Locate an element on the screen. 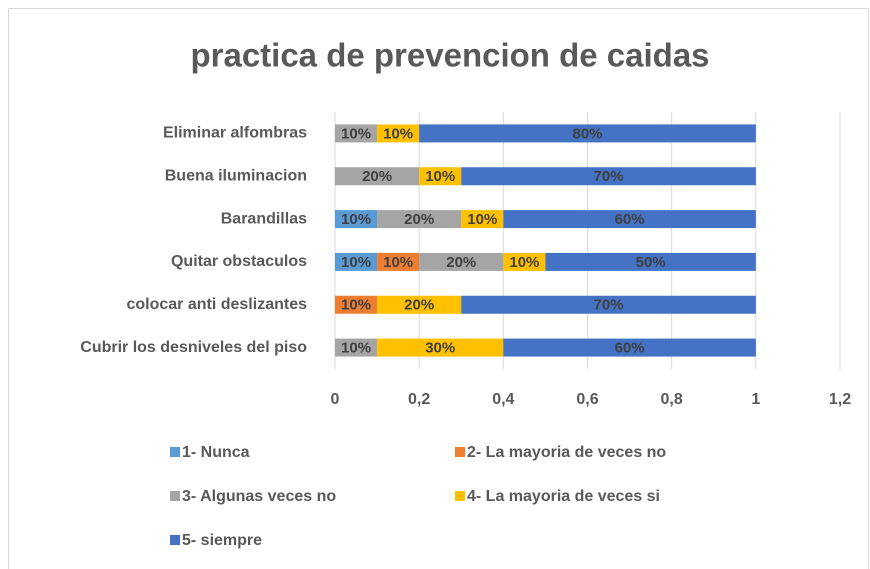 The height and width of the screenshot is (569, 870). x-tick-label: 1,2 is located at coordinates (840, 399).